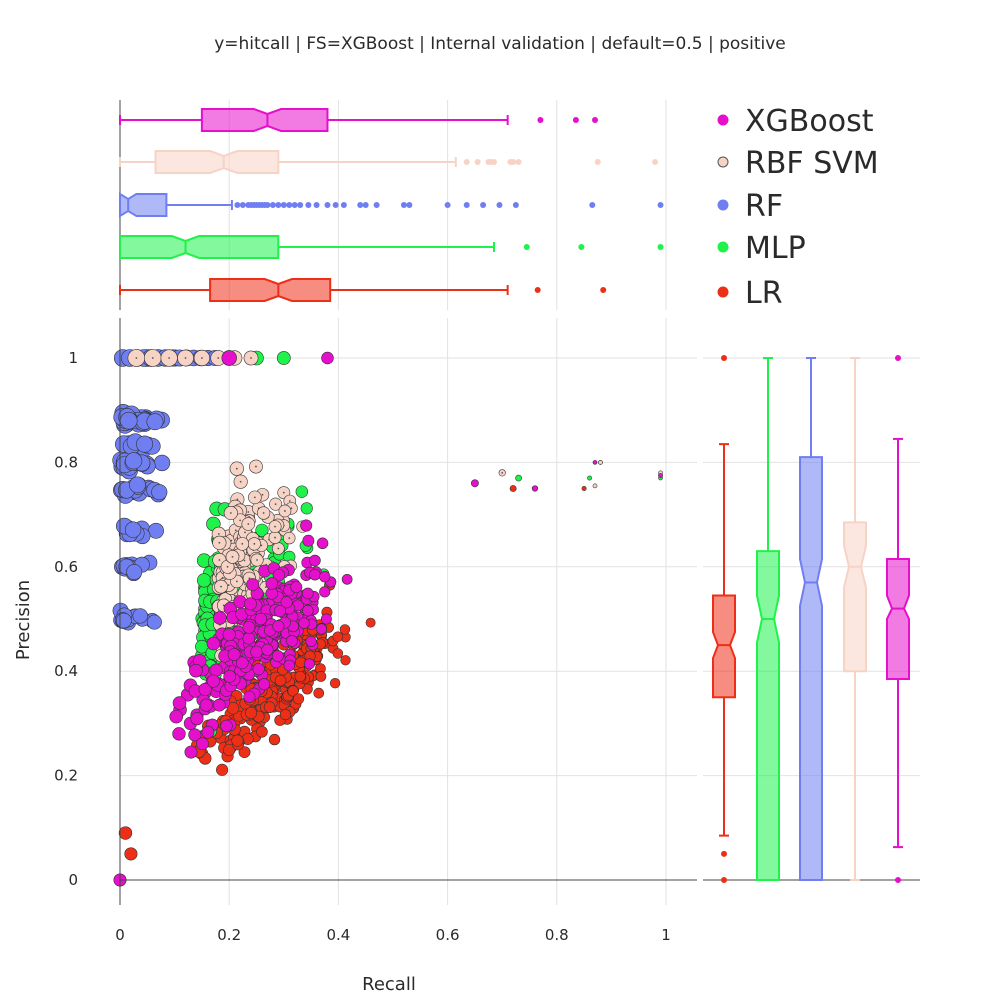 Image resolution: width=1000 pixels, height=1000 pixels. What do you see at coordinates (764, 293) in the screenshot?
I see `legend-label: LR` at bounding box center [764, 293].